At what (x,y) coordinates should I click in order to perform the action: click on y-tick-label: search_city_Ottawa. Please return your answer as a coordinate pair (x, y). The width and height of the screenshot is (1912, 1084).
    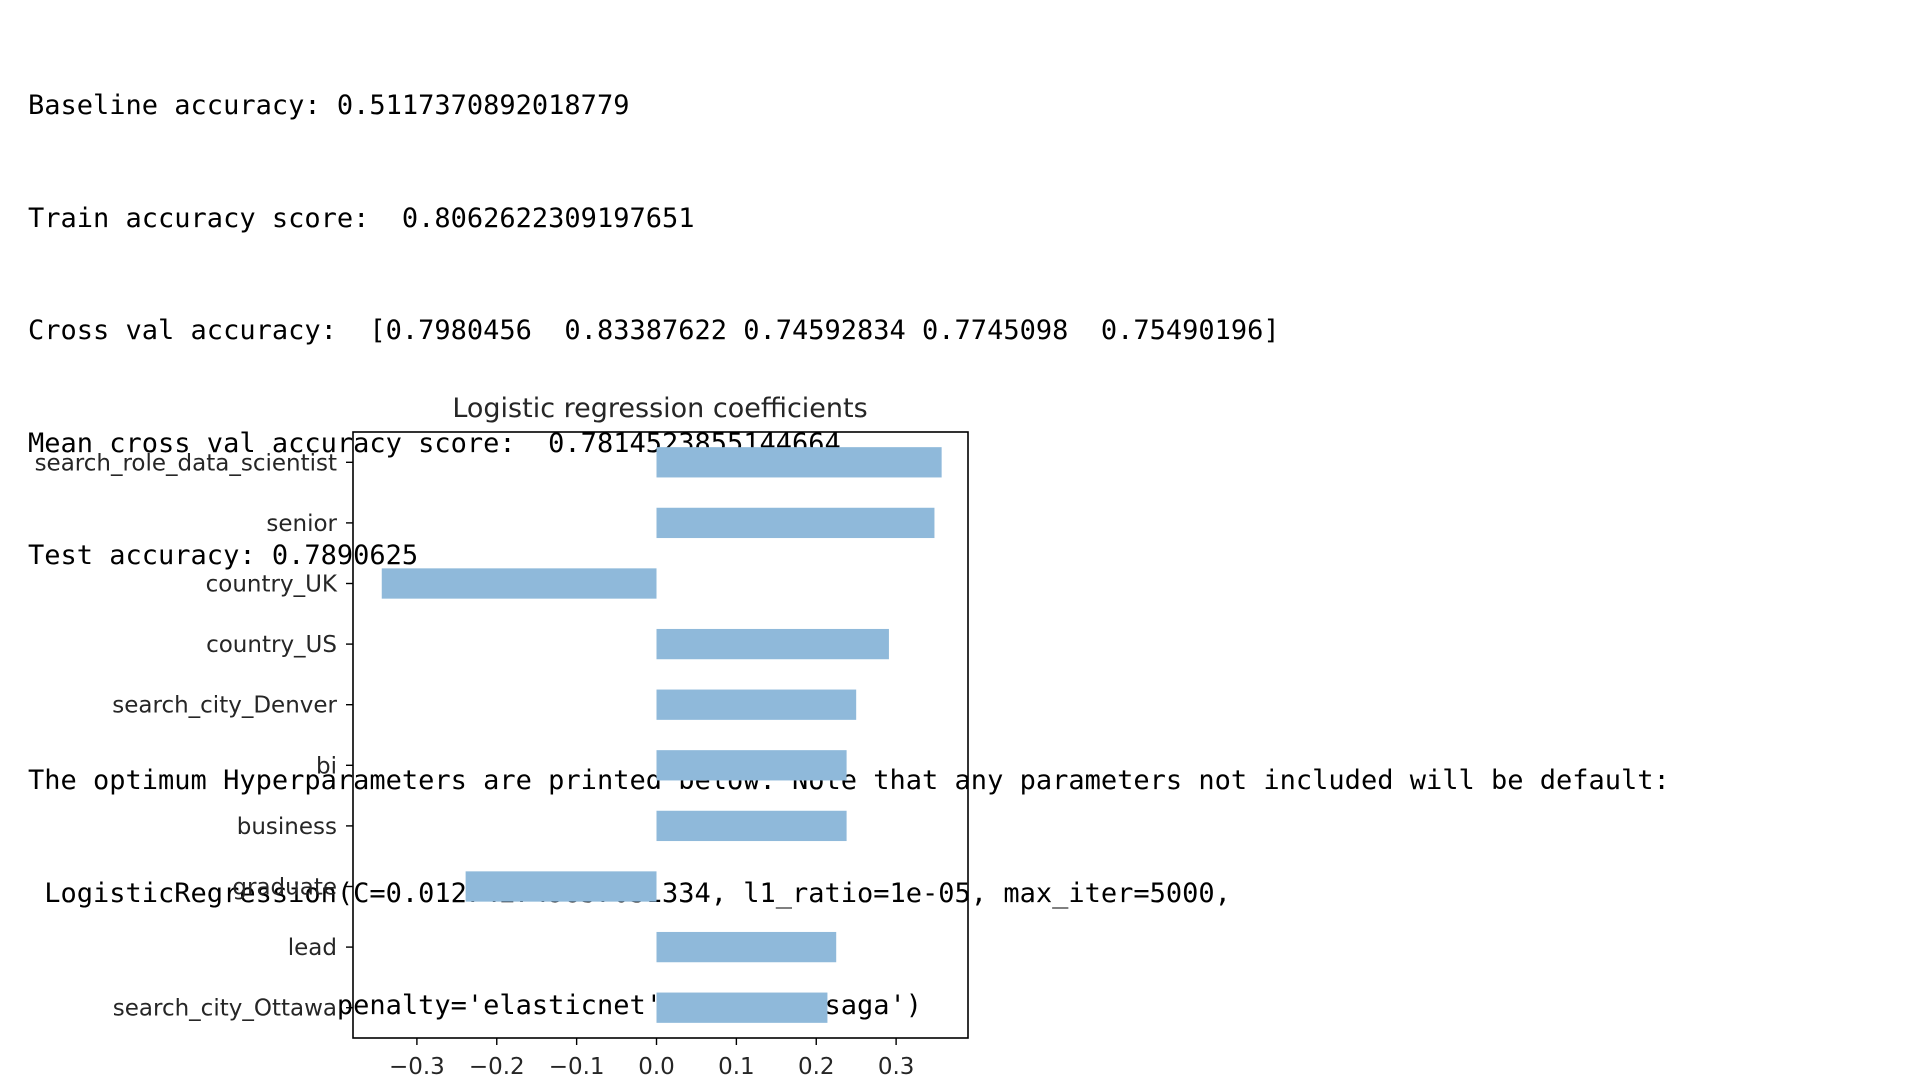
    Looking at the image, I should click on (225, 1009).